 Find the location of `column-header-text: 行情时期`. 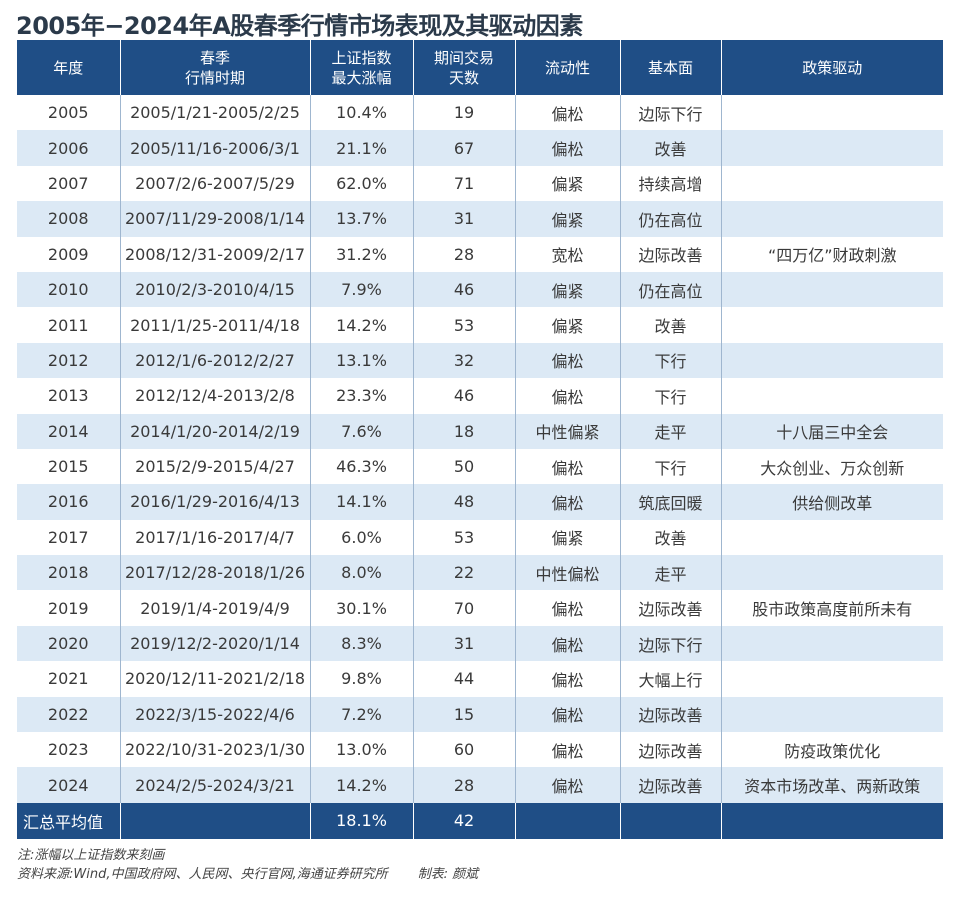

column-header-text: 行情时期 is located at coordinates (214, 77).